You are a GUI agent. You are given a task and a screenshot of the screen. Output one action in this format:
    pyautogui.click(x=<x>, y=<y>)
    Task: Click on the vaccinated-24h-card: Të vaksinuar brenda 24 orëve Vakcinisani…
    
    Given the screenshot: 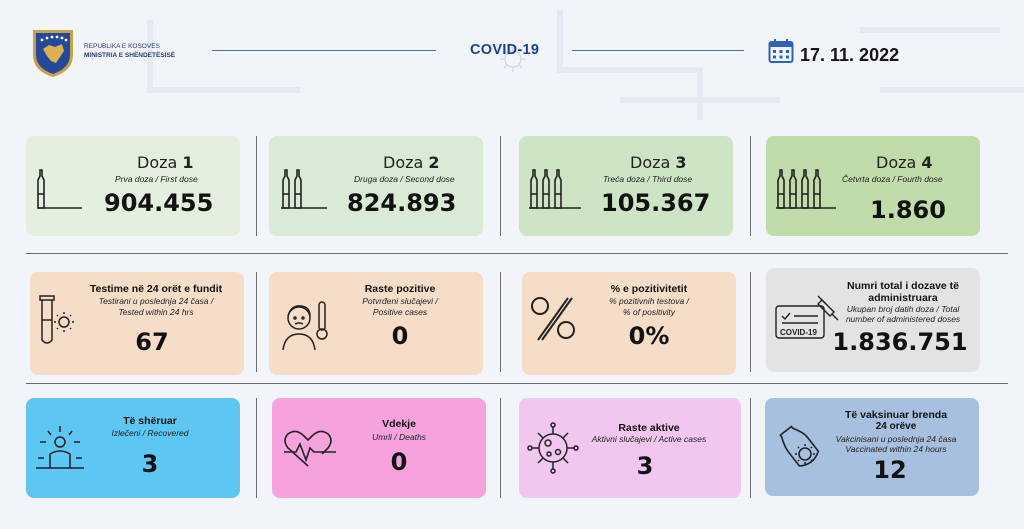 What is the action you would take?
    pyautogui.click(x=872, y=447)
    